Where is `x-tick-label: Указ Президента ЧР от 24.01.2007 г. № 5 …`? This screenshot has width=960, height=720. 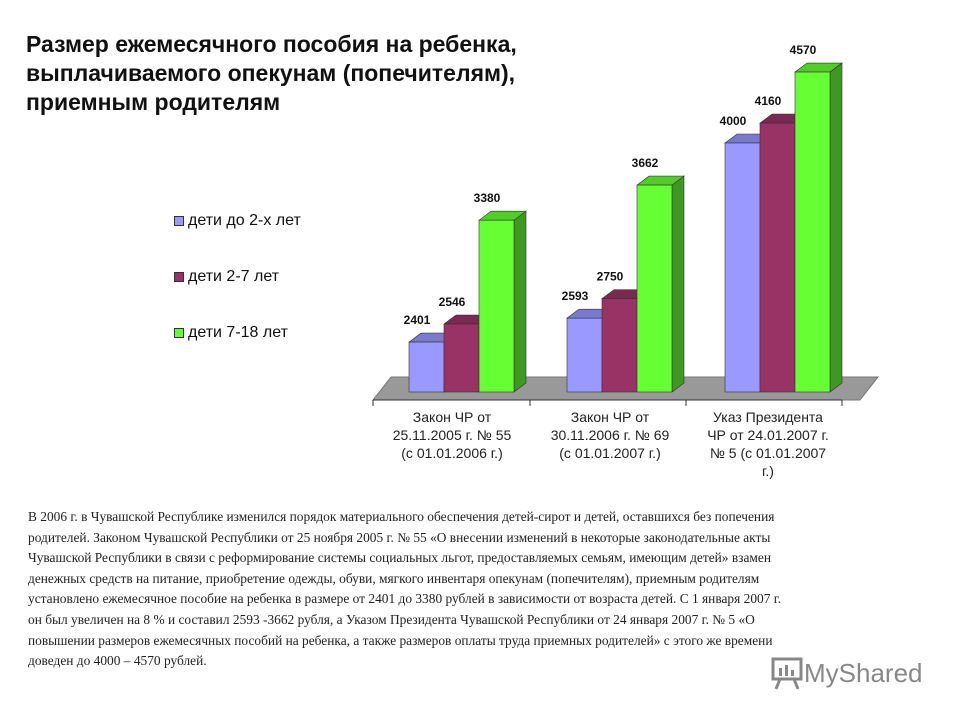 x-tick-label: Указ Президента ЧР от 24.01.2007 г. № 5 … is located at coordinates (768, 444).